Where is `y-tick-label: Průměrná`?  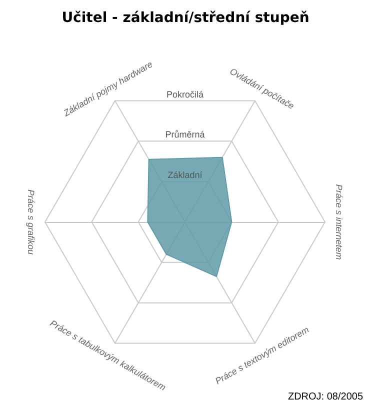
y-tick-label: Průměrná is located at coordinates (185, 135).